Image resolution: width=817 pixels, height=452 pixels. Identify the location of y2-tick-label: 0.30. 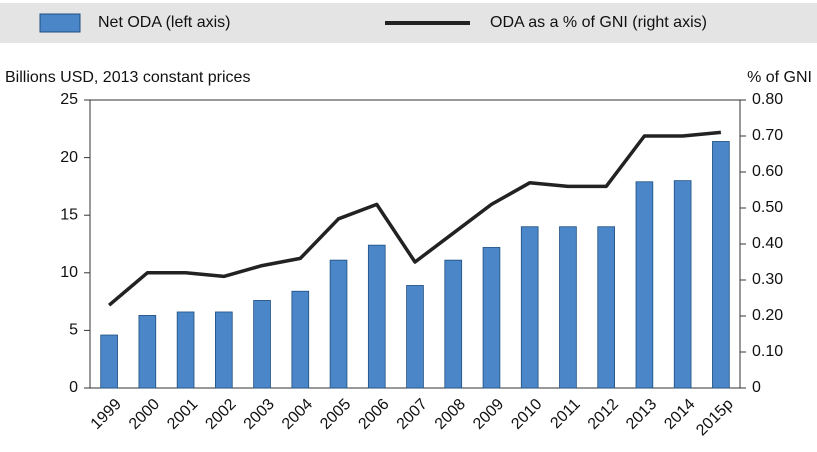
(767, 279).